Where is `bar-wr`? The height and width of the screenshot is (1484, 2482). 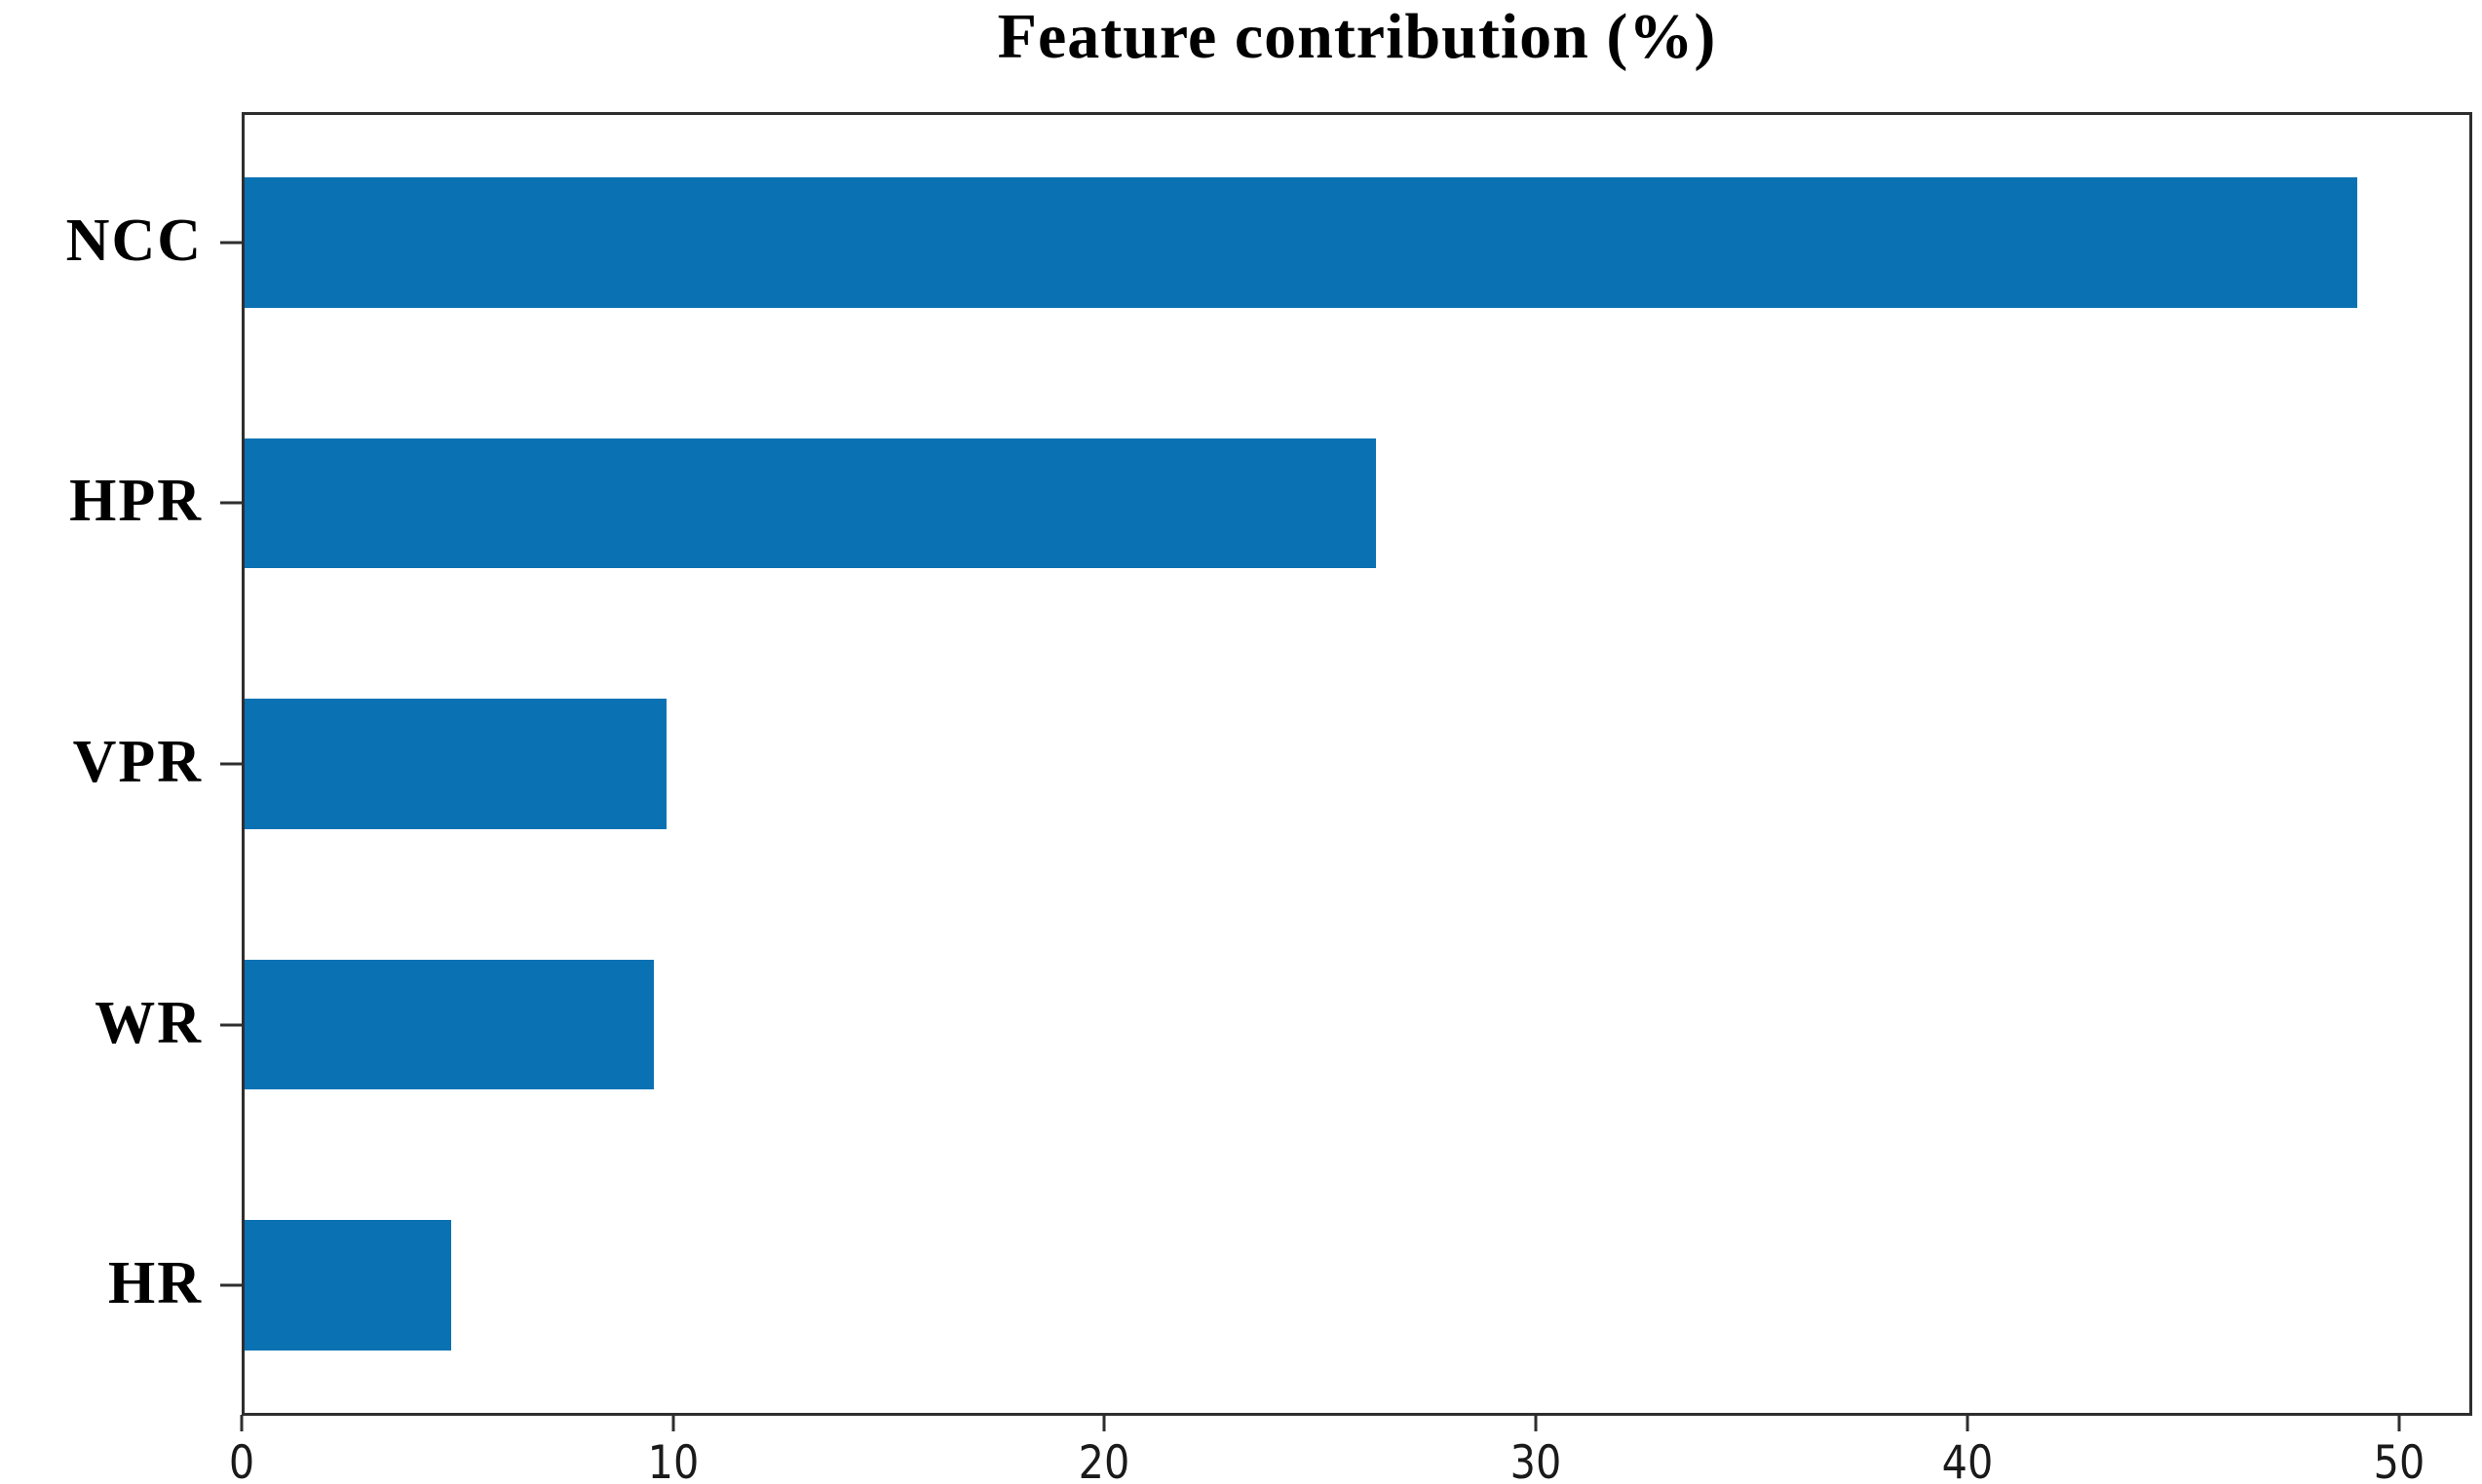 bar-wr is located at coordinates (449, 1024).